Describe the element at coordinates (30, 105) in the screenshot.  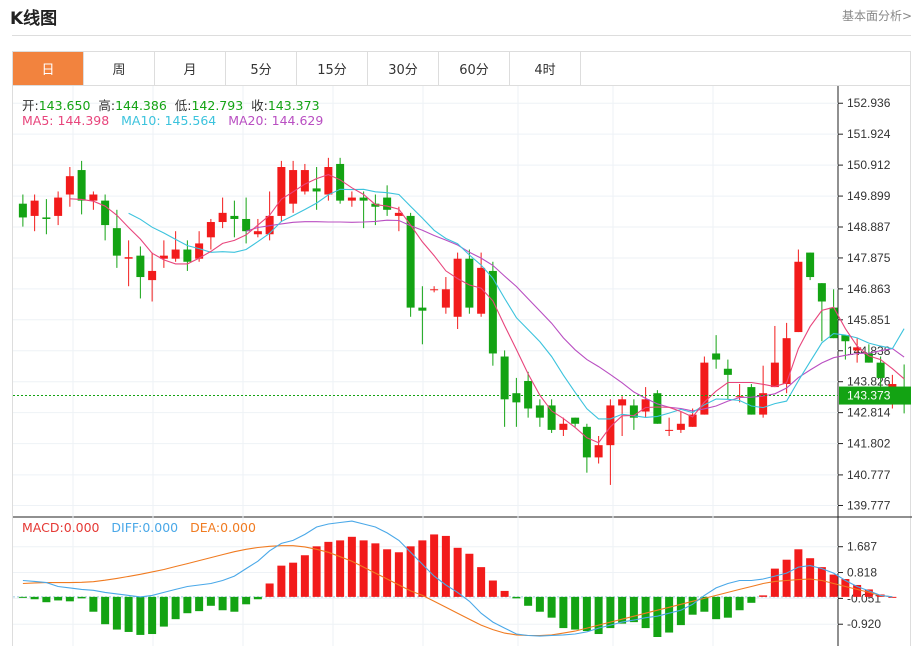
I see `open-label: 开:` at that location.